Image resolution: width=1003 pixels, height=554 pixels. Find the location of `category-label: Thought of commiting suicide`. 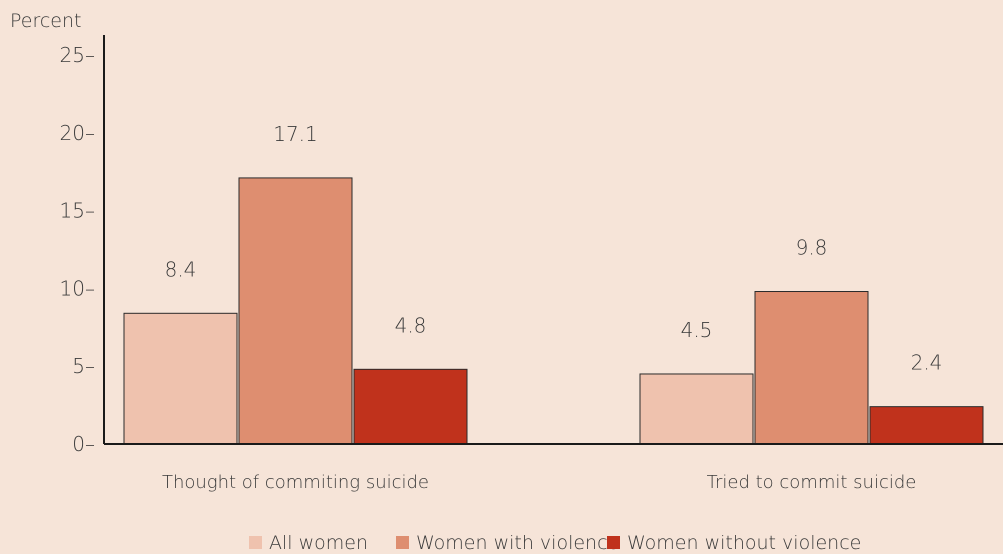

category-label: Thought of commiting suicide is located at coordinates (295, 482).